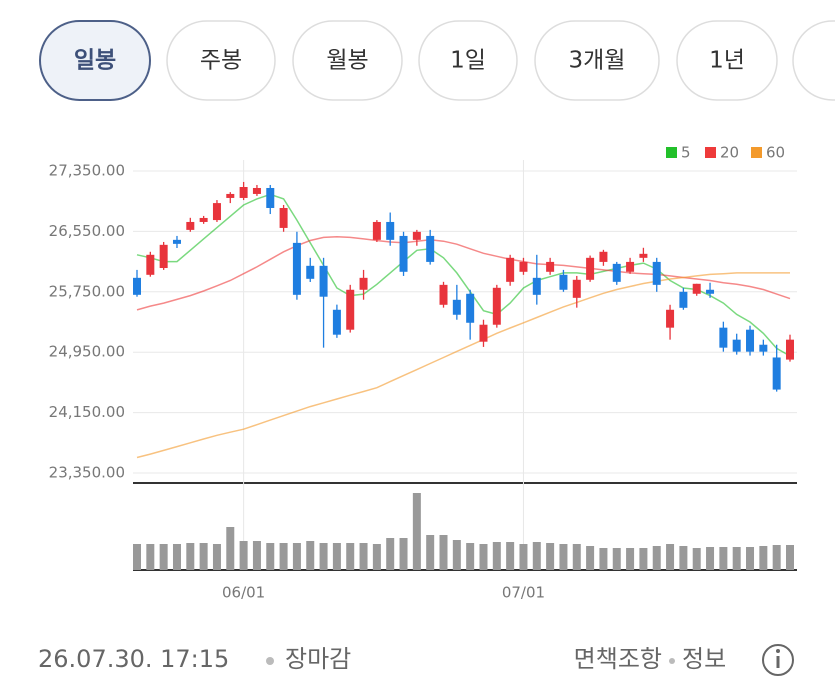 Image resolution: width=835 pixels, height=699 pixels. What do you see at coordinates (618, 659) in the screenshot?
I see `disclaimer-link: 면책조항` at bounding box center [618, 659].